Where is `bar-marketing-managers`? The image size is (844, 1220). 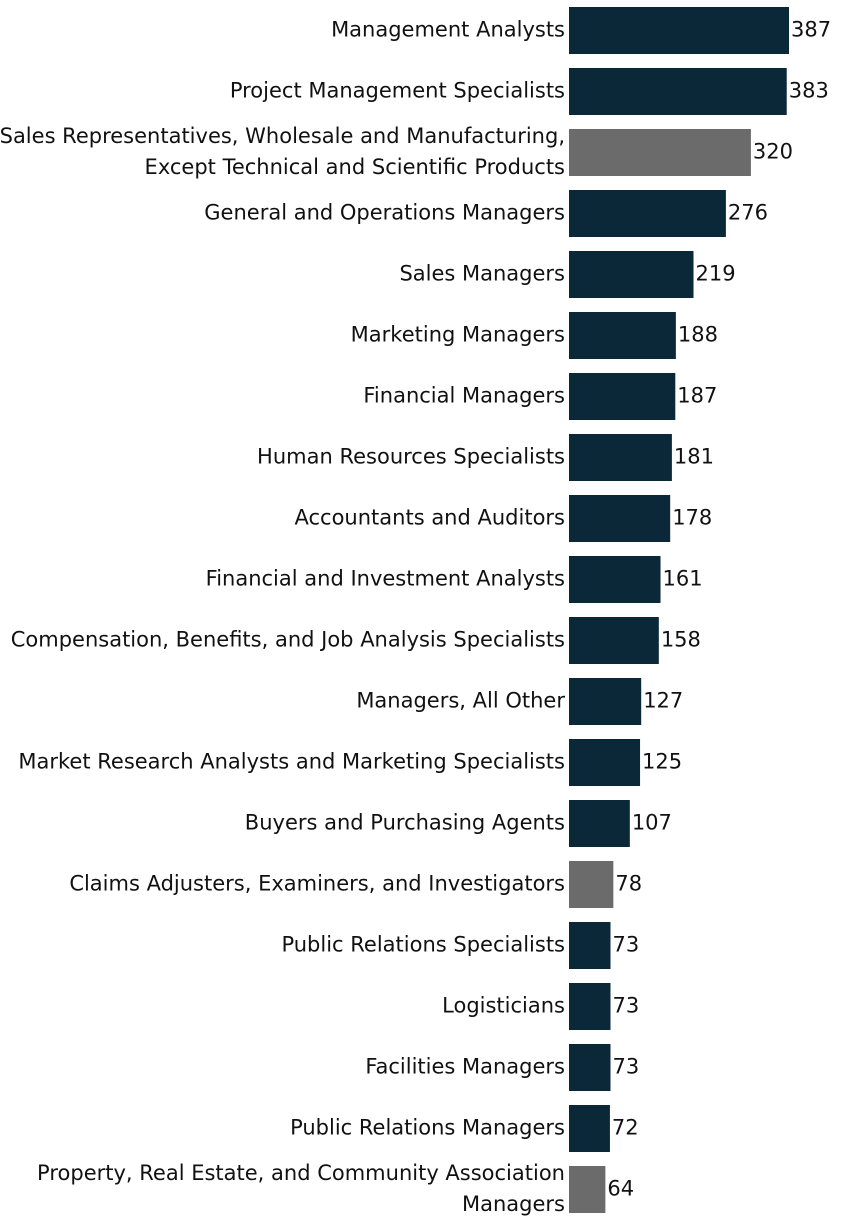 bar-marketing-managers is located at coordinates (622, 335).